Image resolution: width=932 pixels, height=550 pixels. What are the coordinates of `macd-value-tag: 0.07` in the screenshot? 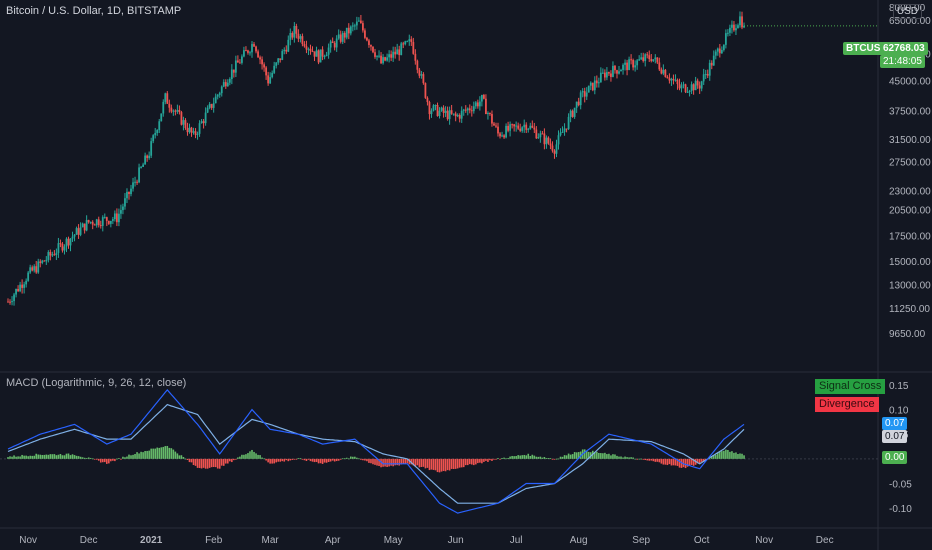 It's located at (895, 423).